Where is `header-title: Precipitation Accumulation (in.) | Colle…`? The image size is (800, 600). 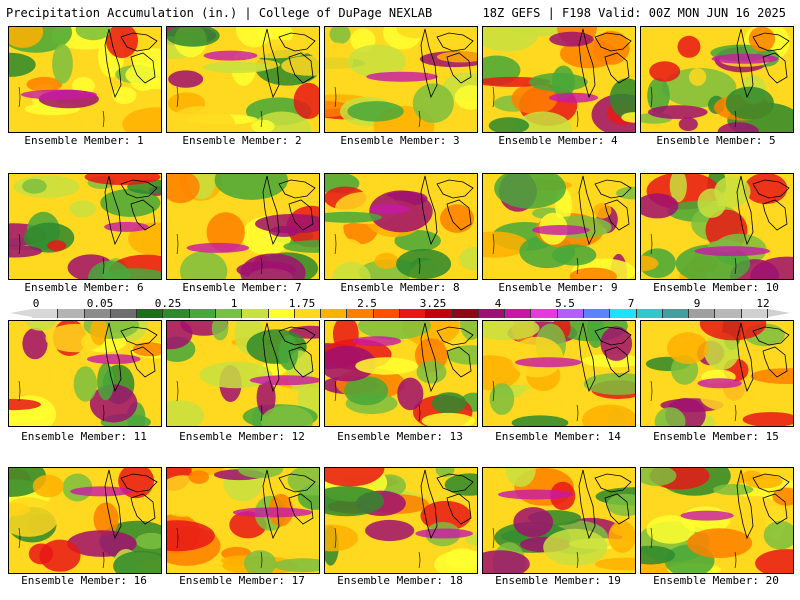
header-title: Precipitation Accumulation (in.) | Colle… is located at coordinates (219, 13).